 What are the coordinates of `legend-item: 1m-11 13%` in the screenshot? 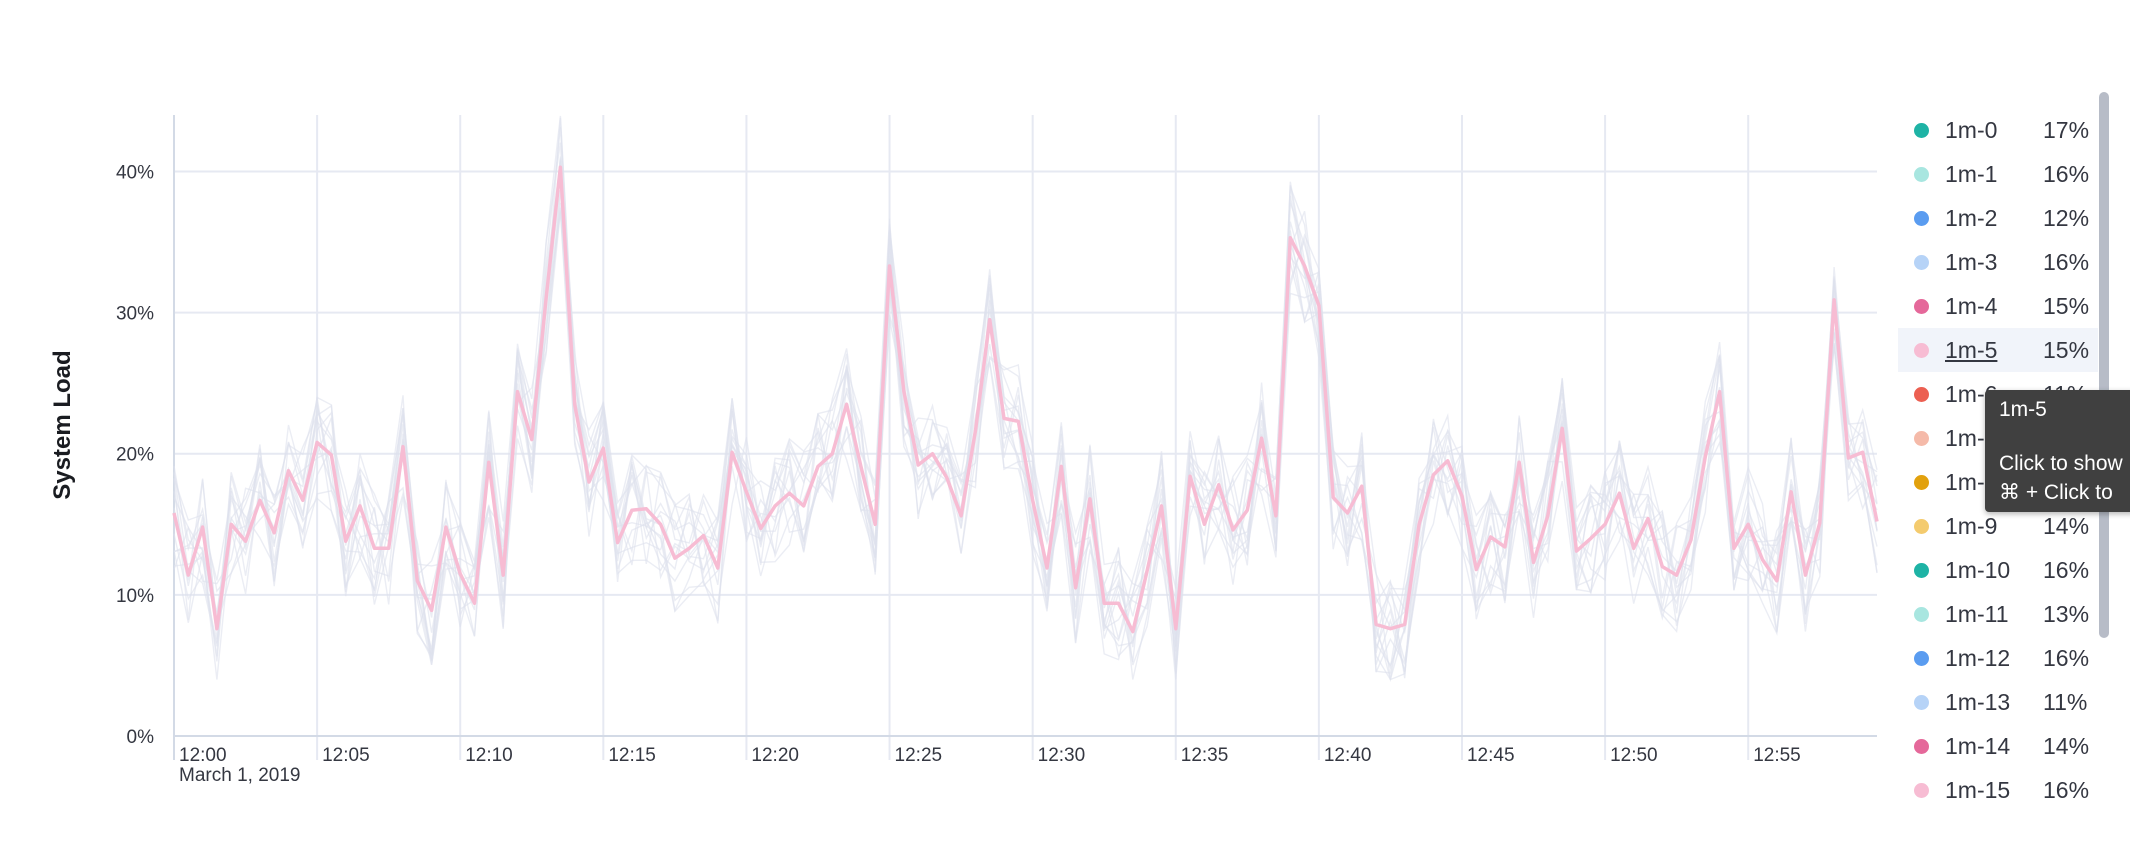 It's located at (1998, 614).